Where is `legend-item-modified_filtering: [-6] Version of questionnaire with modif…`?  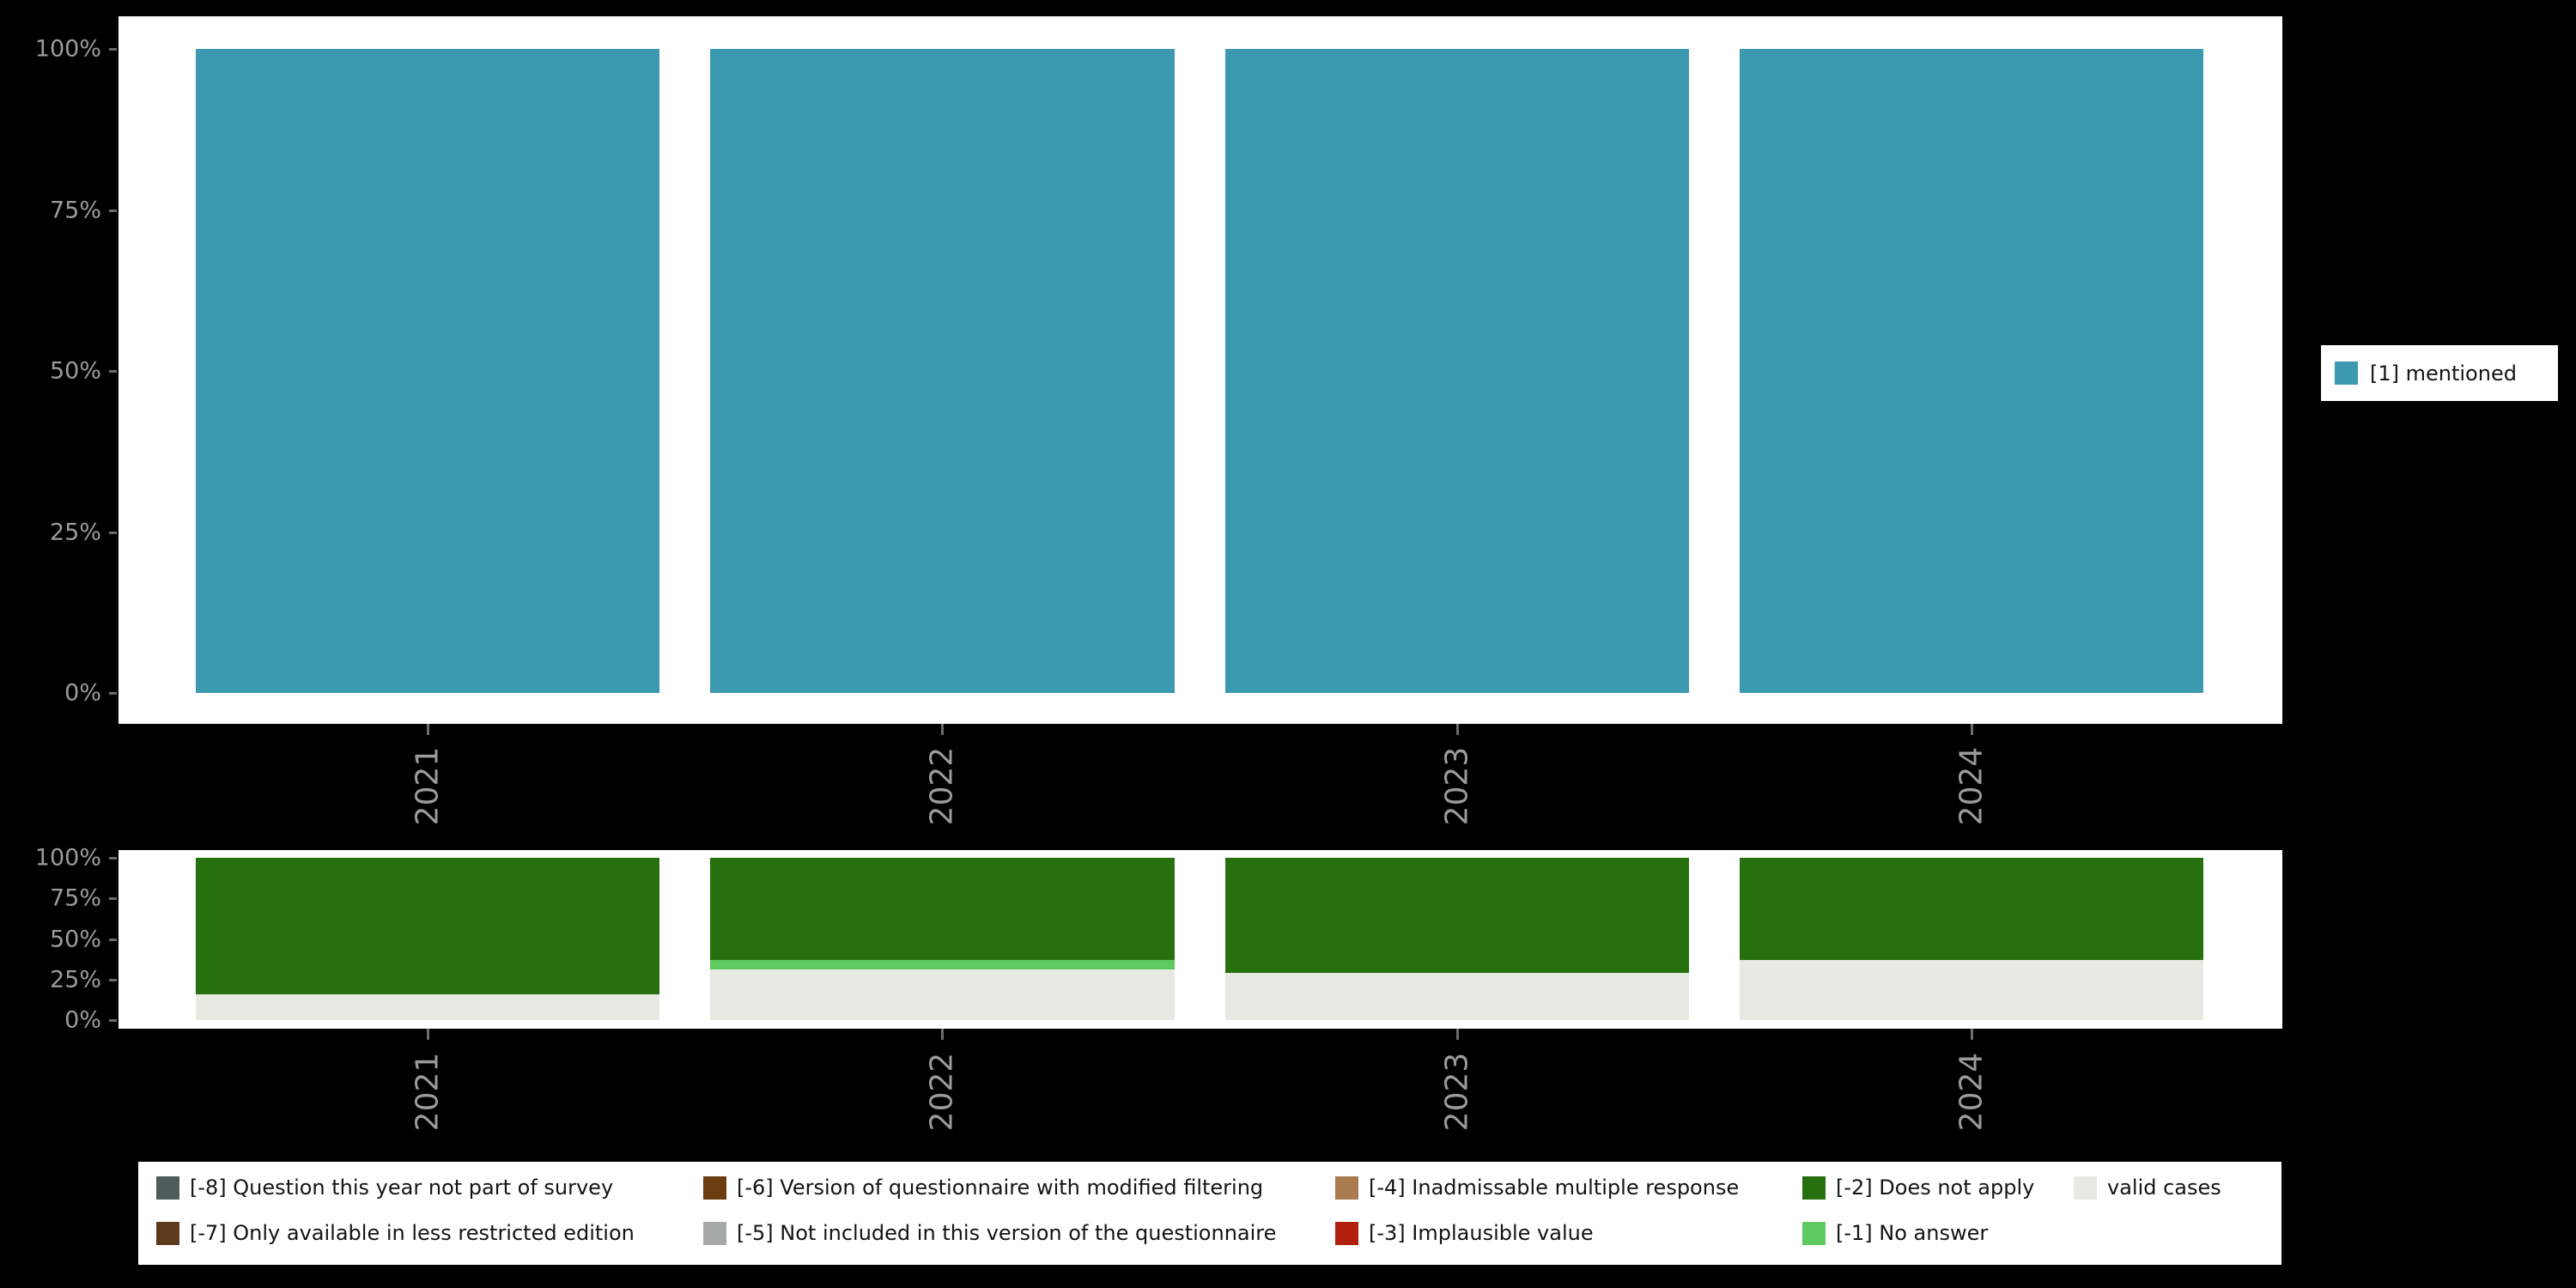
legend-item-modified_filtering: [-6] Version of questionnaire with modif… is located at coordinates (983, 1188).